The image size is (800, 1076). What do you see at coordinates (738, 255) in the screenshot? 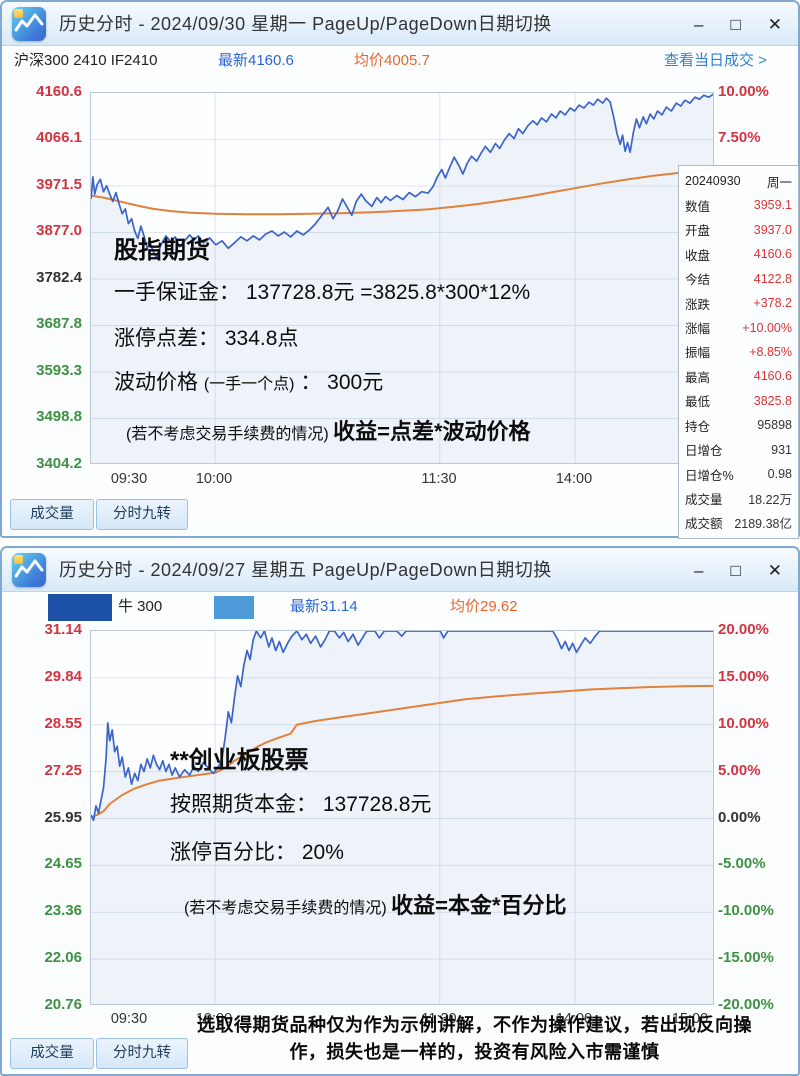
I see `panel-row: 收盘 4160.6` at bounding box center [738, 255].